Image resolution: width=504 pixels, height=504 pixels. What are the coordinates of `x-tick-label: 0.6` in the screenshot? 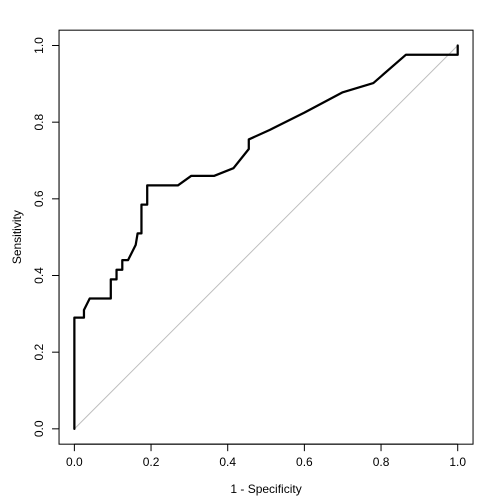 It's located at (304, 462).